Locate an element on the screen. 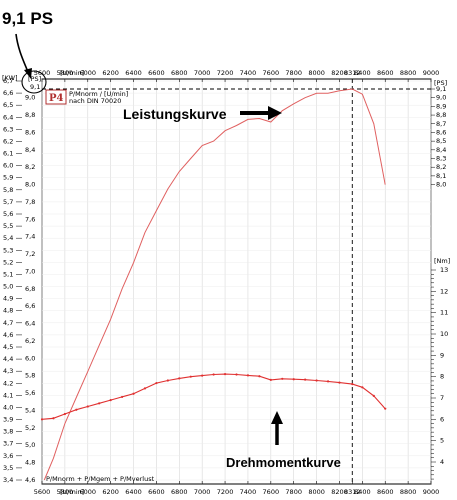 The image size is (457, 500). kw-tick-label: 6,4 is located at coordinates (8, 117).